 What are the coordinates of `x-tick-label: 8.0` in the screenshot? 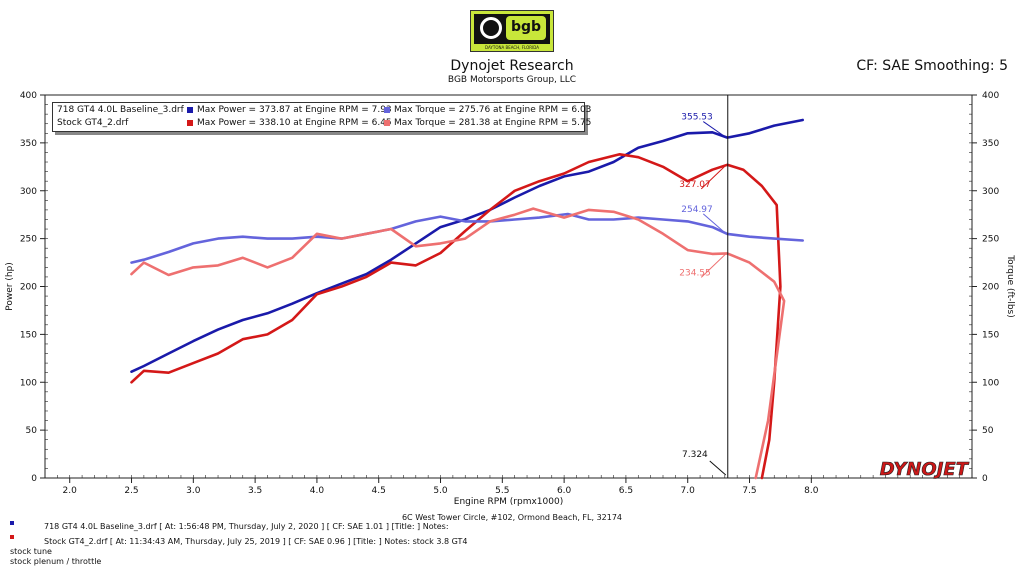 It's located at (811, 491).